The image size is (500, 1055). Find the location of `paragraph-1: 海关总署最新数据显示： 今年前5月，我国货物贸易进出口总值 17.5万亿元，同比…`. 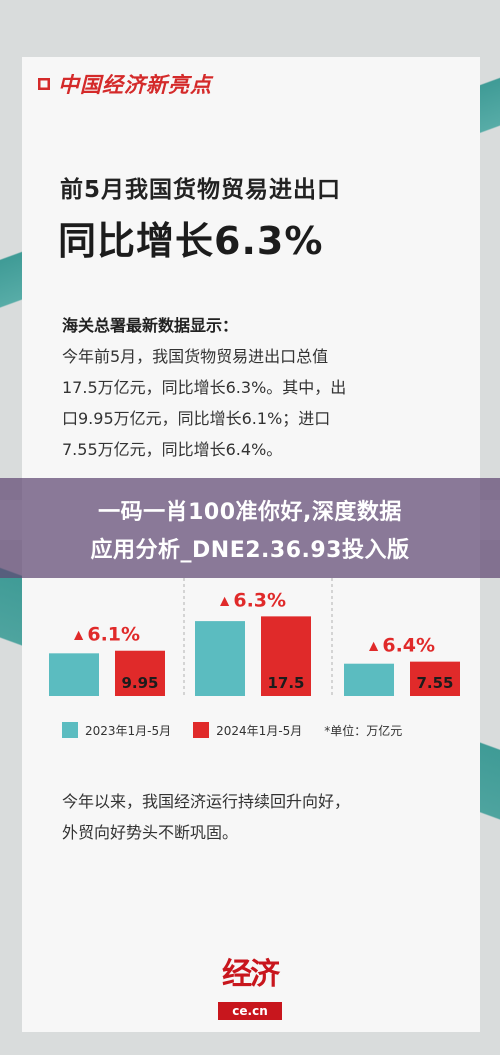

paragraph-1: 海关总署最新数据显示： 今年前5月，我国货物贸易进出口总值 17.5万亿元，同比… is located at coordinates (257, 387).